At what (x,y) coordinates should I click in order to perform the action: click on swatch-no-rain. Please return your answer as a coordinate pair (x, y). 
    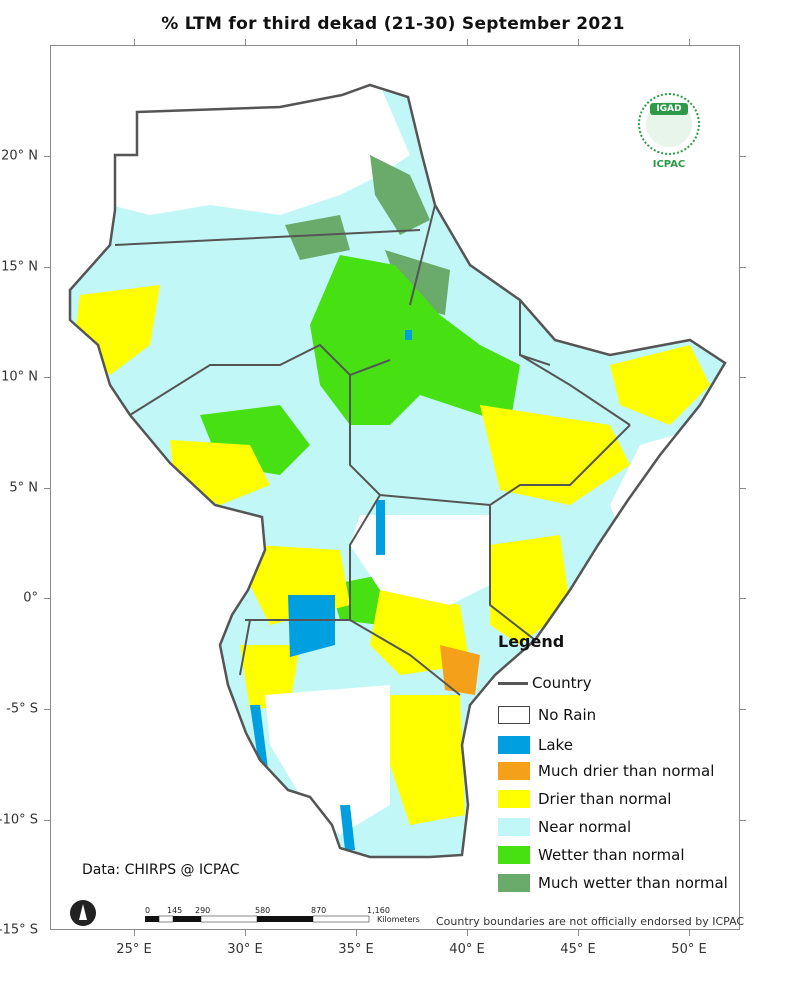
    Looking at the image, I should click on (514, 715).